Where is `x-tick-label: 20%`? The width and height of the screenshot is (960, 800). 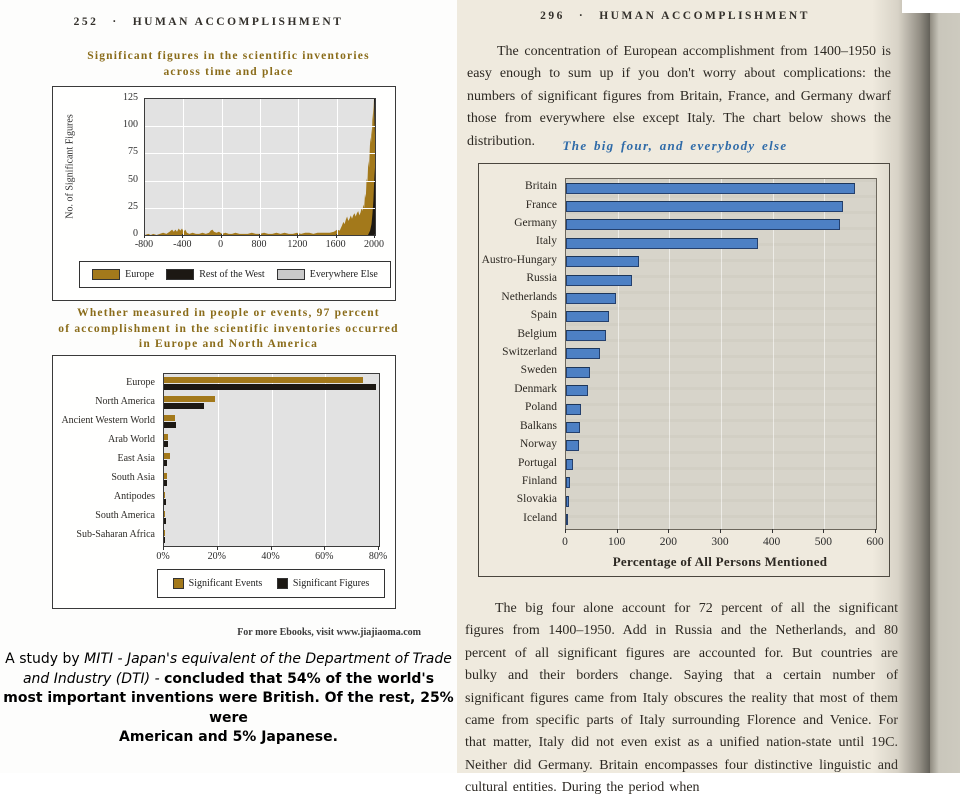 x-tick-label: 20% is located at coordinates (216, 556).